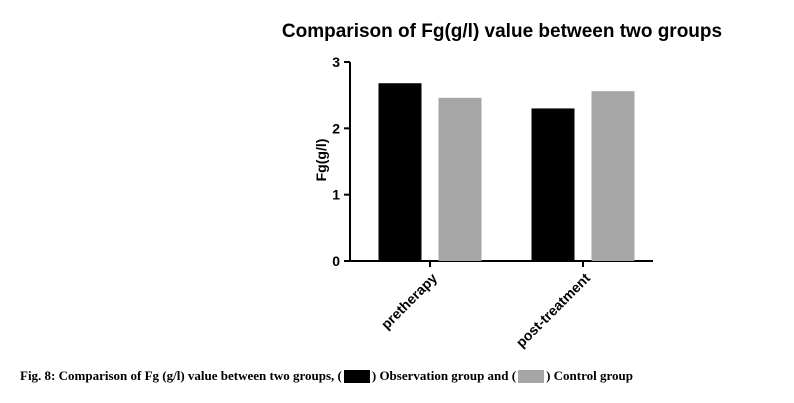  Describe the element at coordinates (336, 62) in the screenshot. I see `y-tick-label: 3` at that location.